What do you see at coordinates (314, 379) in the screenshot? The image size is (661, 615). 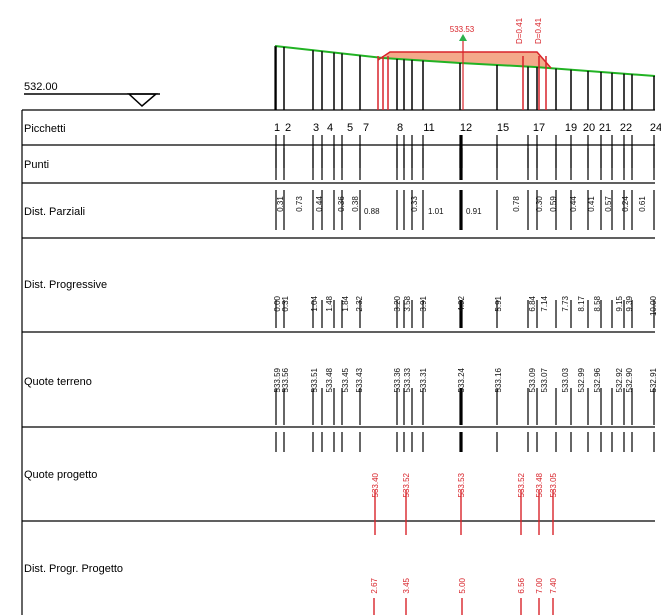 I see `quote-terreno-value: 533.51` at bounding box center [314, 379].